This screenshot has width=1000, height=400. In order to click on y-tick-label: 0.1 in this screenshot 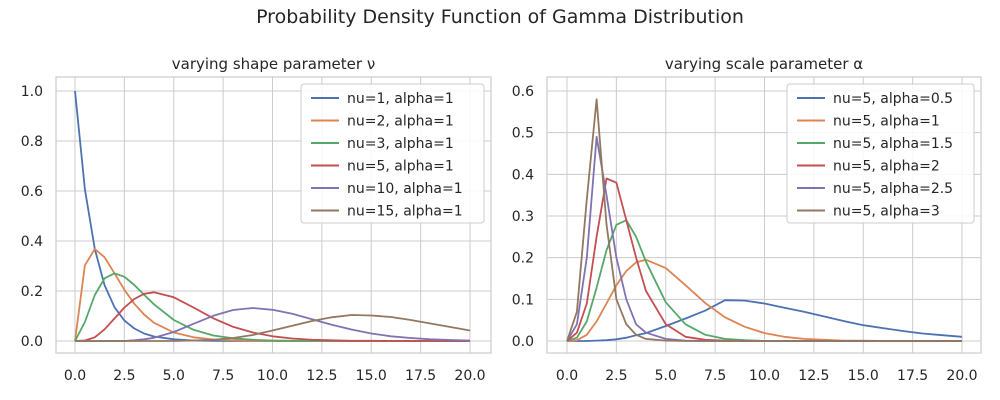, I will do `click(523, 300)`.